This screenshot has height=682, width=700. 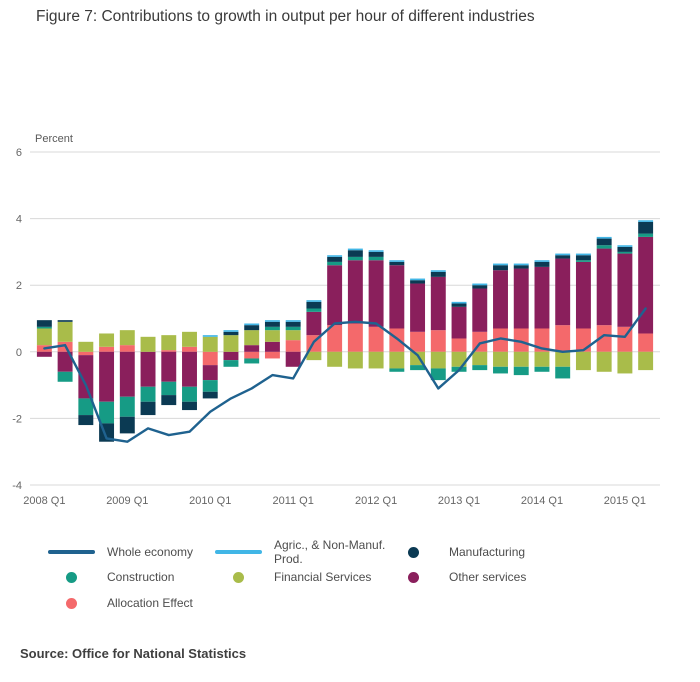 I want to click on y-tick-label: 4, so click(x=19, y=220).